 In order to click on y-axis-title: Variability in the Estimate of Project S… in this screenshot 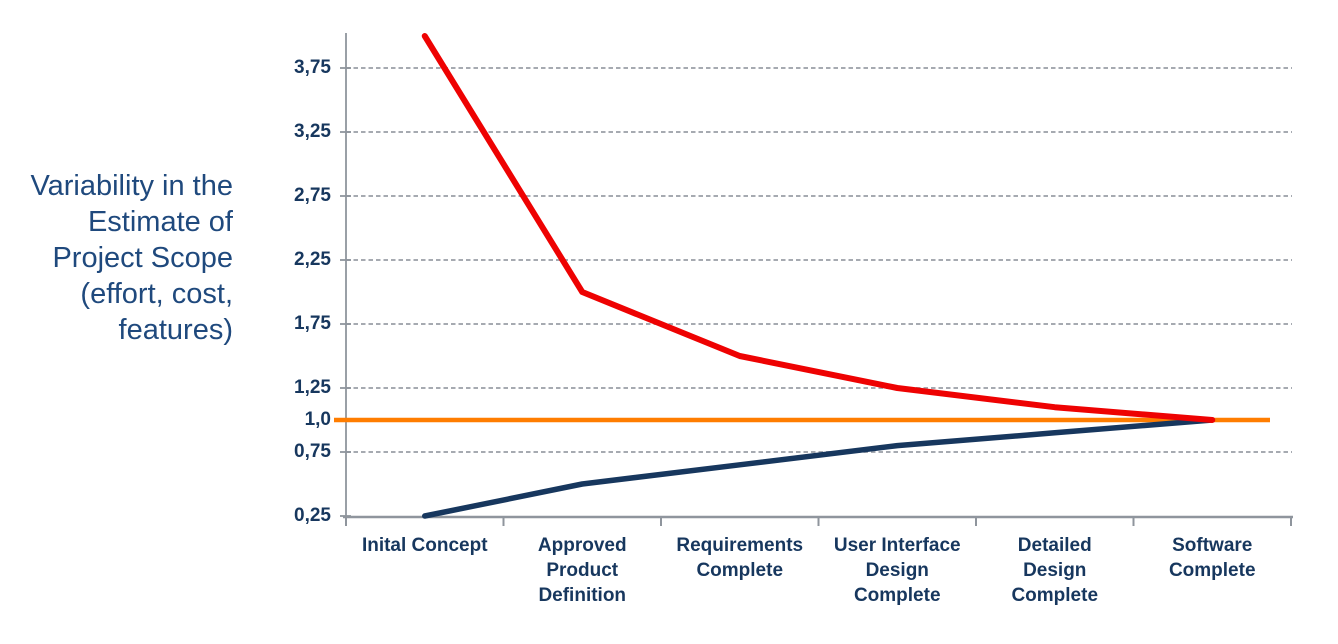, I will do `click(131, 258)`.